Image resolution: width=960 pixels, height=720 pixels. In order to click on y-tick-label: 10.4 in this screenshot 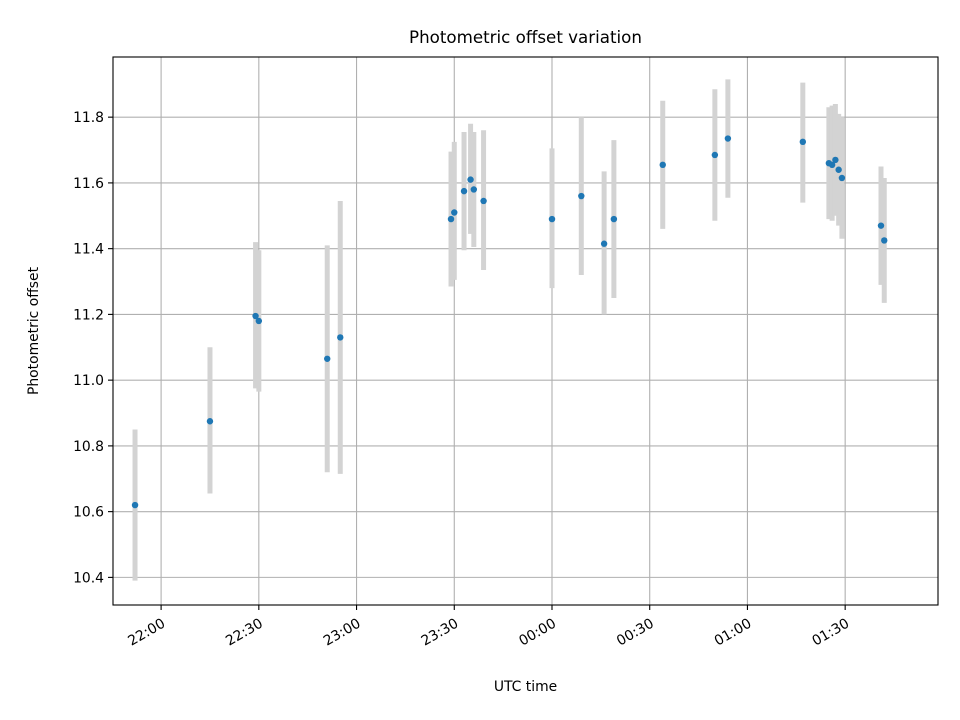, I will do `click(88, 578)`.